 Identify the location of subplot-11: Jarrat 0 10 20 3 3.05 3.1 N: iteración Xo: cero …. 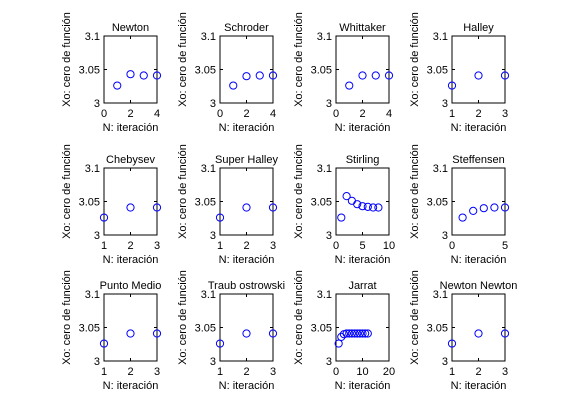
(344, 331).